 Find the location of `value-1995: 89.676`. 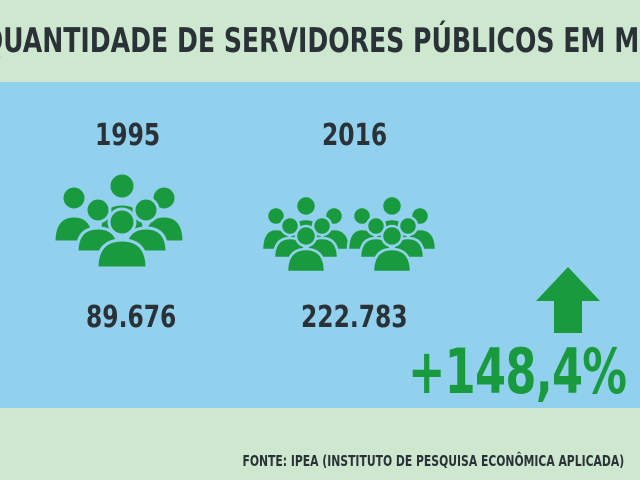

value-1995: 89.676 is located at coordinates (131, 317).